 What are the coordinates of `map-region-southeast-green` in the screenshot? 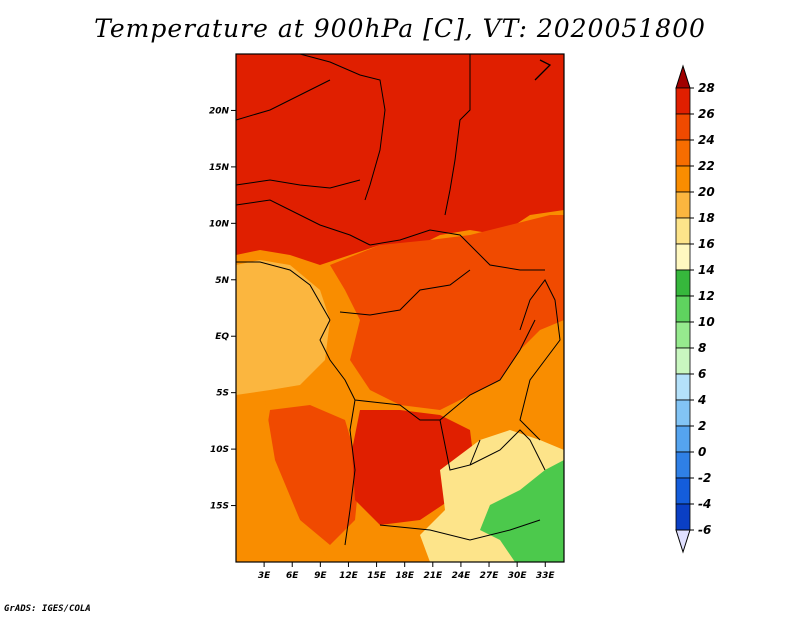 It's located at (522, 511).